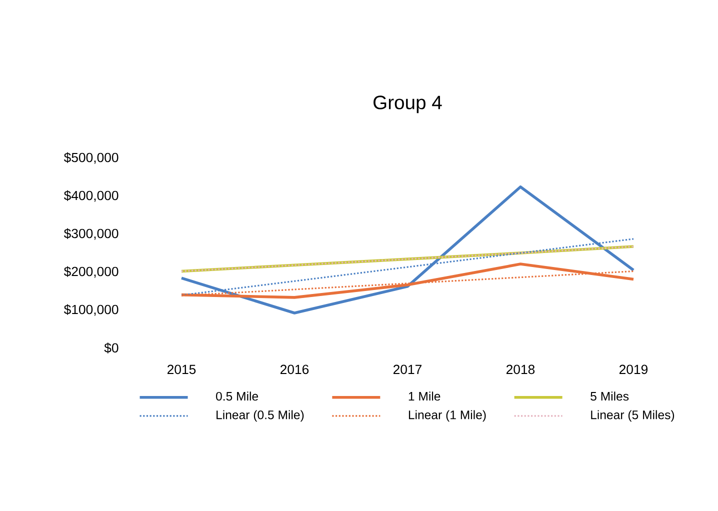  Describe the element at coordinates (91, 272) in the screenshot. I see `y-tick-label: $200,000` at that location.